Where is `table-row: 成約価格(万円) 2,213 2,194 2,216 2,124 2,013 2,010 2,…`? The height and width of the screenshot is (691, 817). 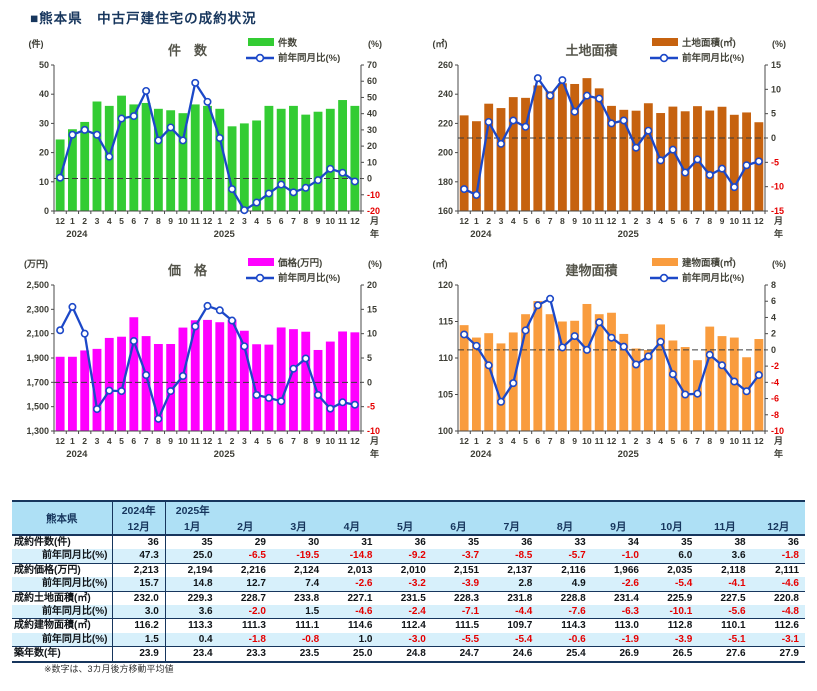
table-row: 成約価格(万円) 2,213 2,194 2,216 2,124 2,013 2,010 2,… is located at coordinates (408, 570).